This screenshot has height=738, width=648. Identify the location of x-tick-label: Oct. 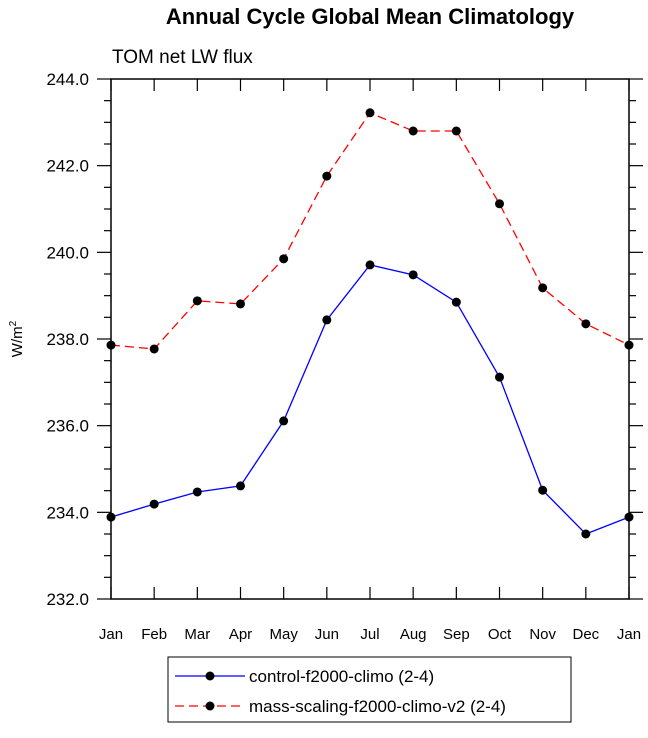
(500, 634).